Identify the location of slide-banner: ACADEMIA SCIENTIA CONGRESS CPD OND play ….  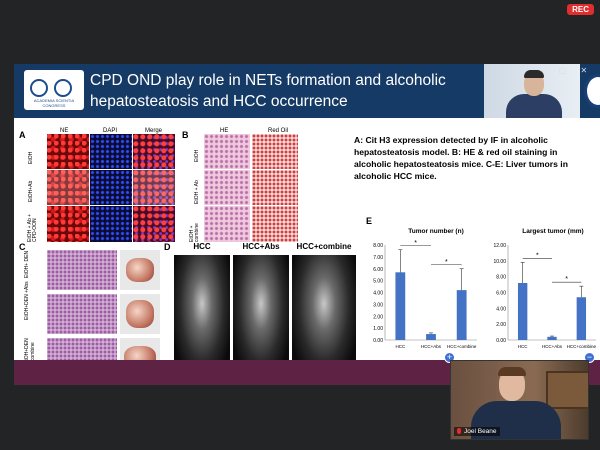
(307, 91).